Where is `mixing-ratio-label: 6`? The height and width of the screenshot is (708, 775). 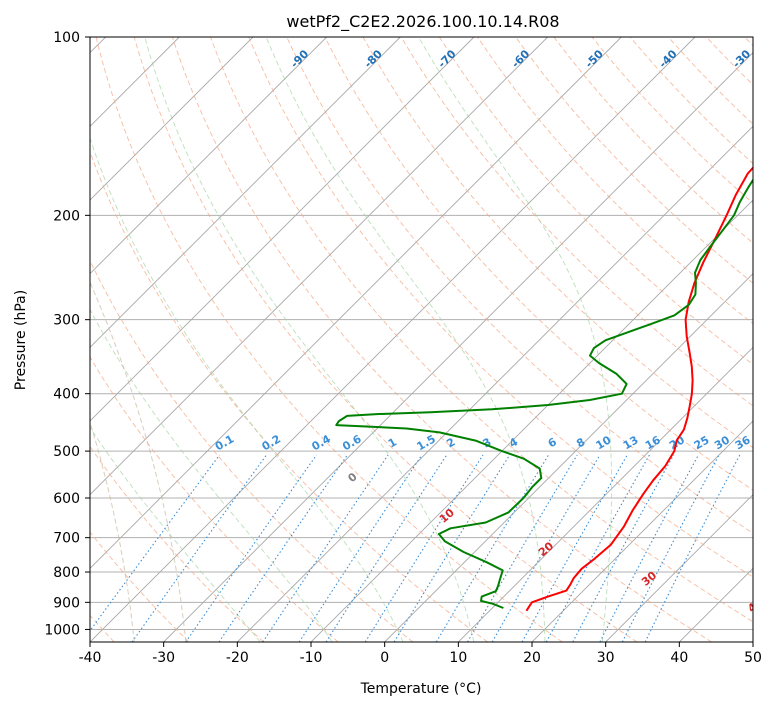 mixing-ratio-label: 6 is located at coordinates (552, 442).